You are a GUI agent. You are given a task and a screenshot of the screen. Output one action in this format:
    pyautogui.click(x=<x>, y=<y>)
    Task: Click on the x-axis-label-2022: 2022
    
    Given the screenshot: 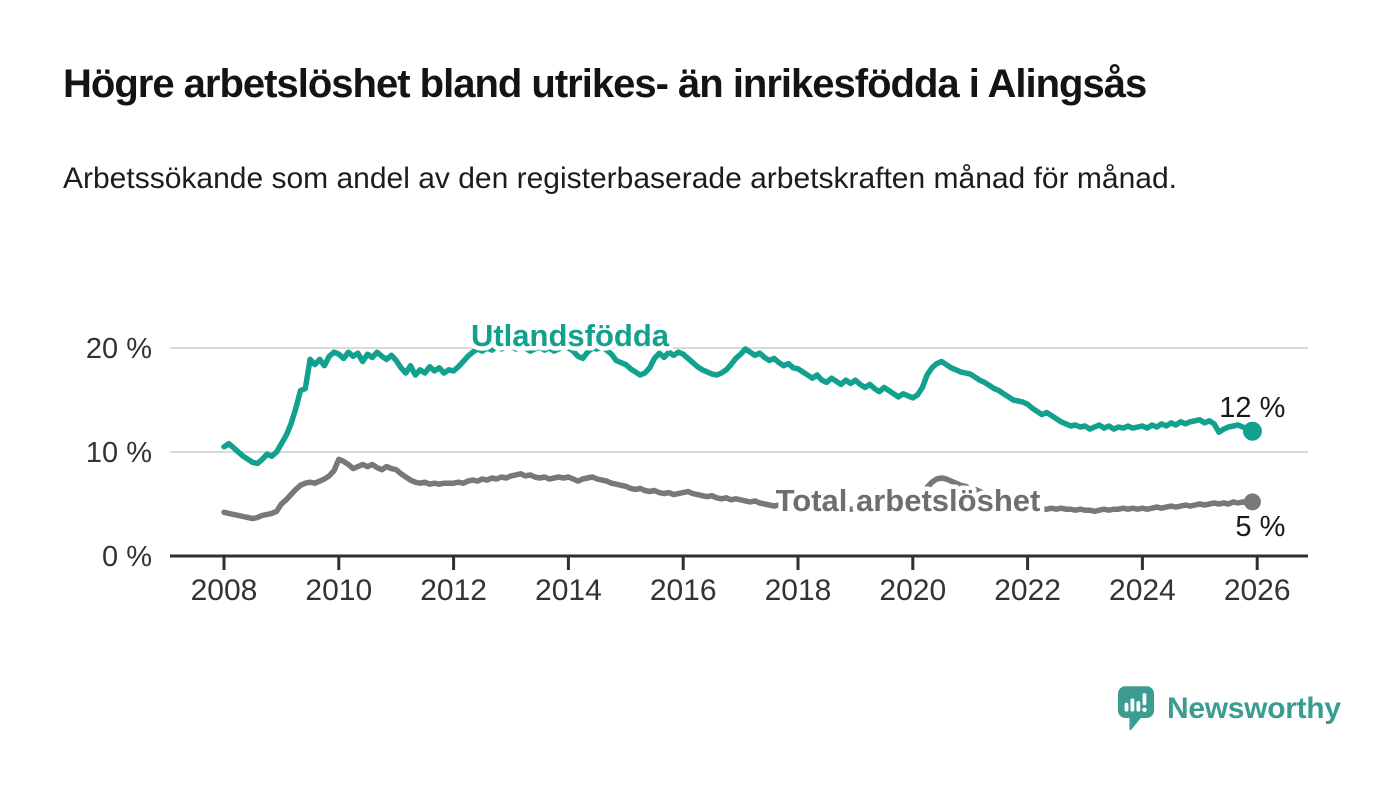 What is the action you would take?
    pyautogui.click(x=1027, y=590)
    